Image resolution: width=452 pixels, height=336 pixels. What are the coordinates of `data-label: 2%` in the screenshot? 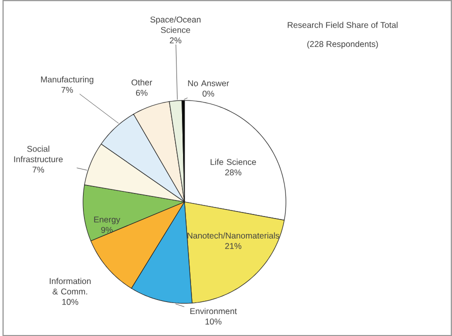 It's located at (176, 40).